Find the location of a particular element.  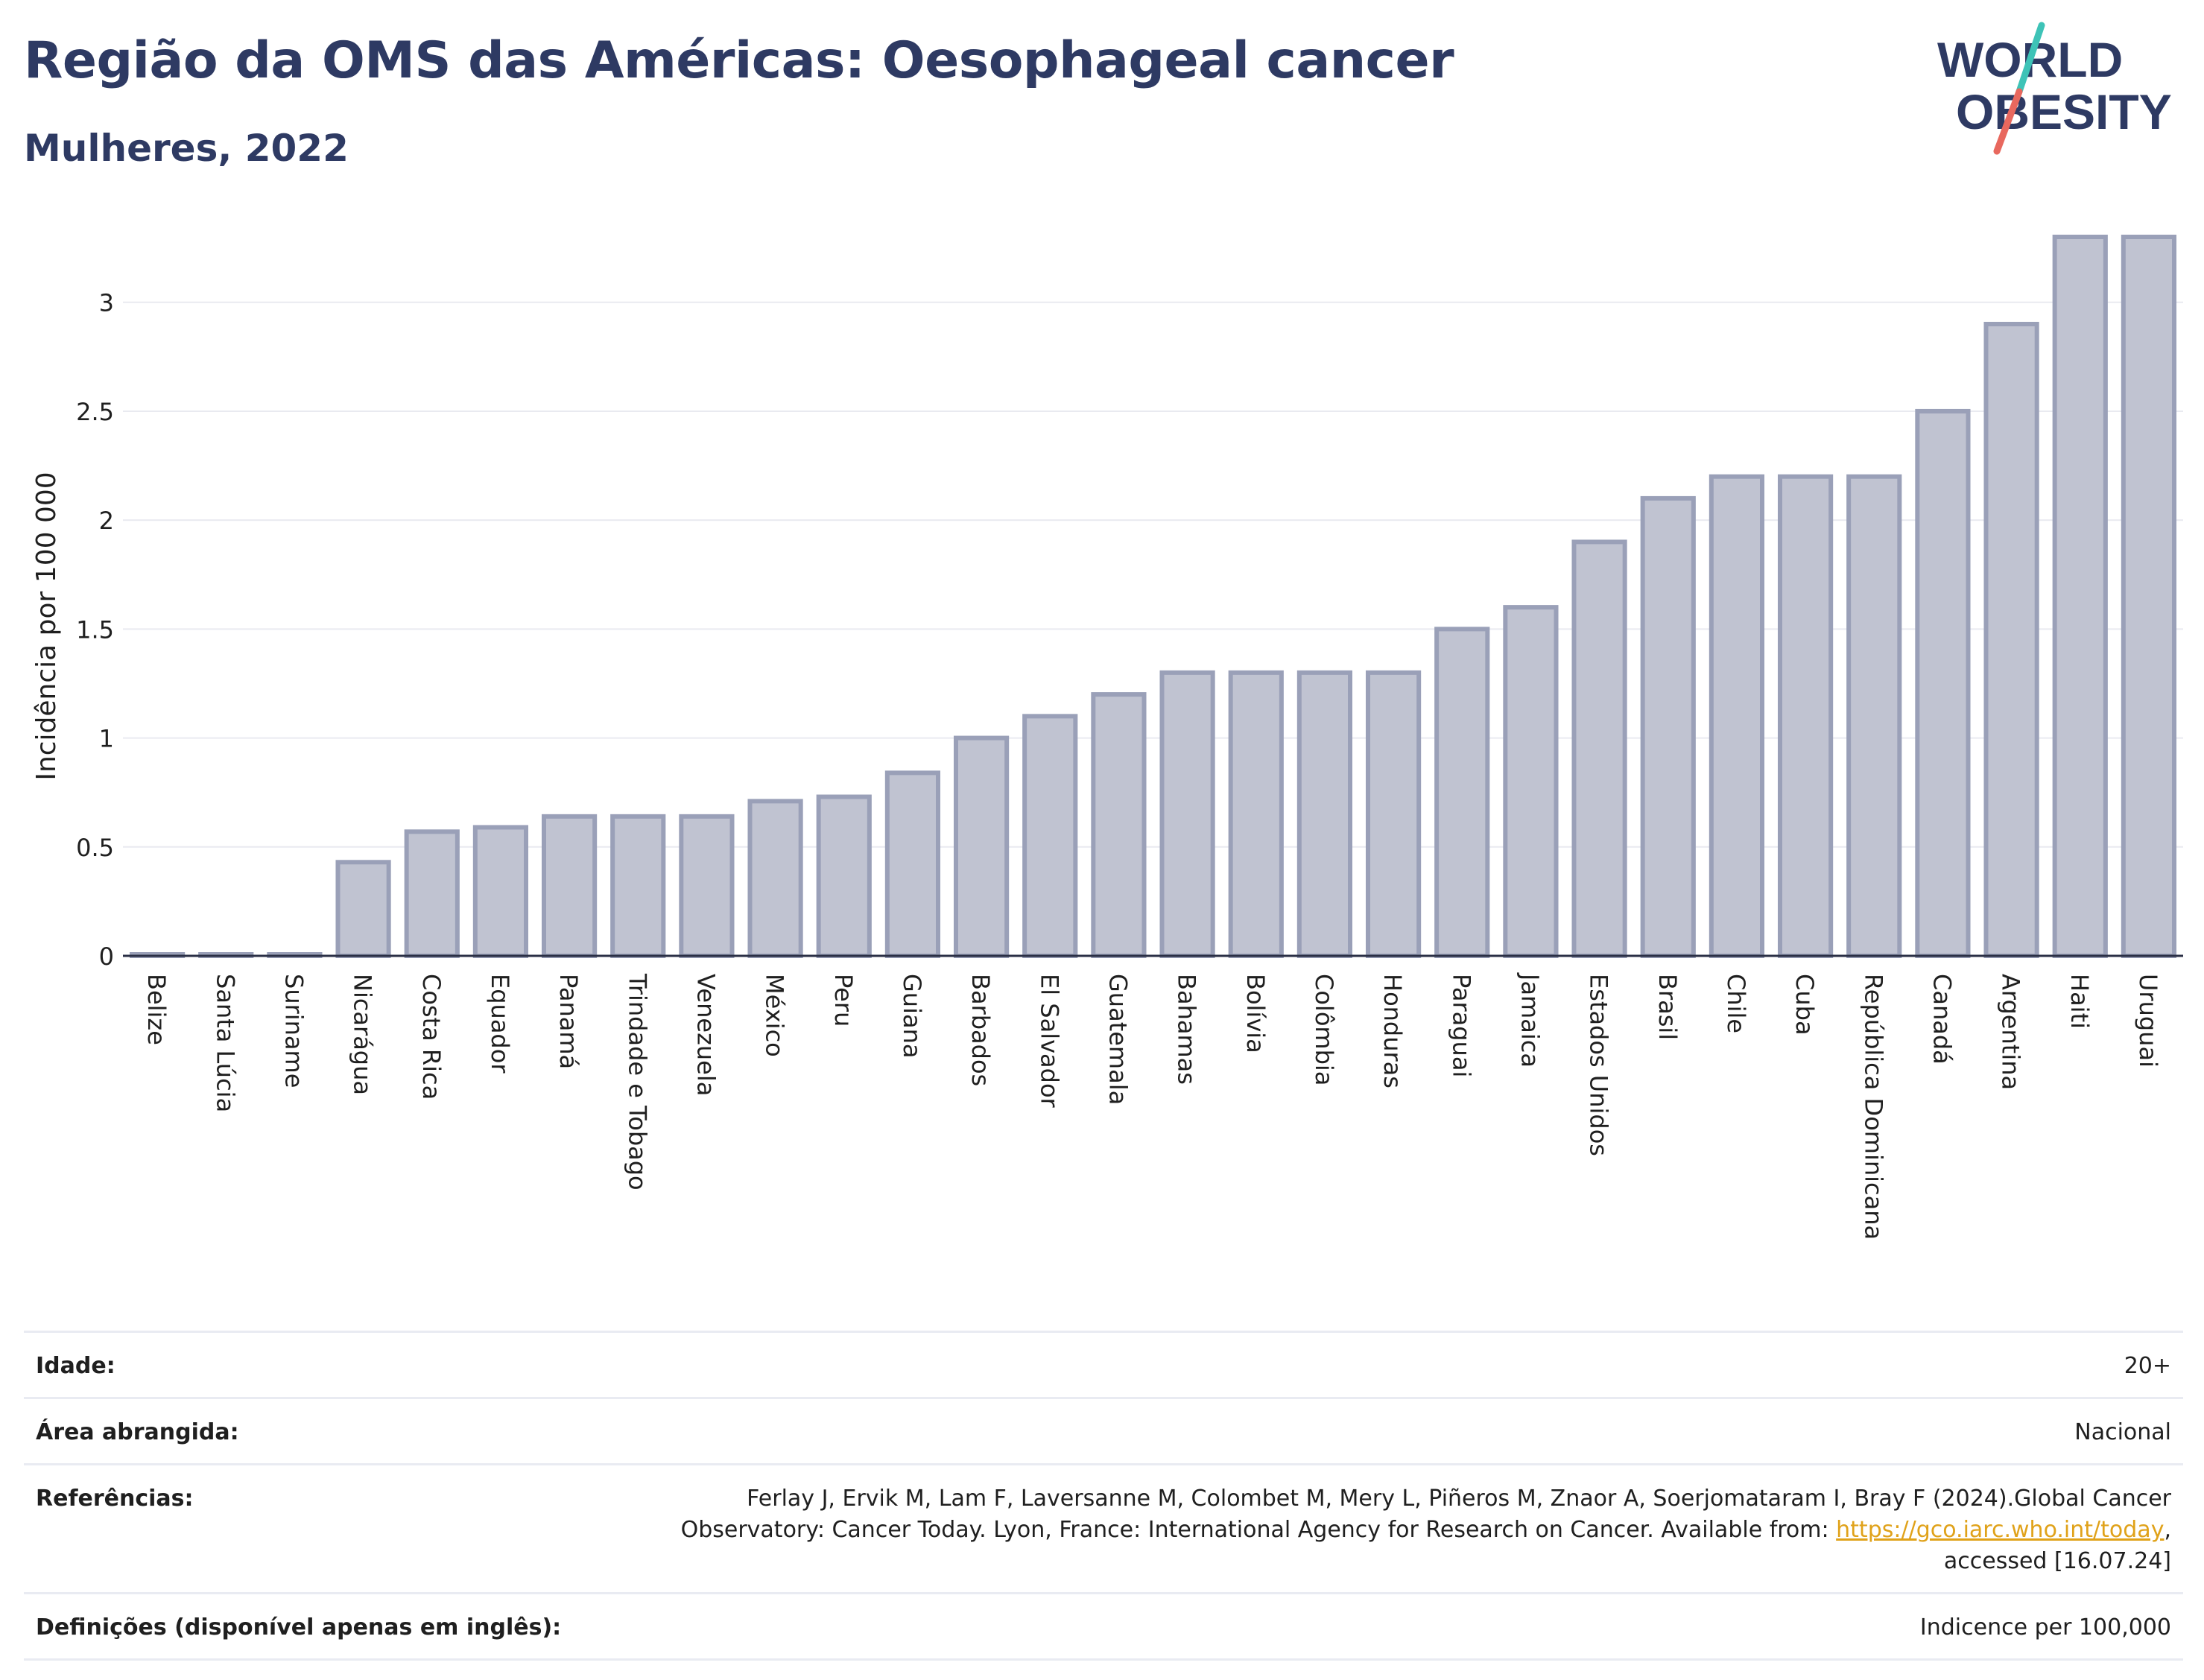

y-axis-title: Incidência por 100 000 is located at coordinates (46, 626).